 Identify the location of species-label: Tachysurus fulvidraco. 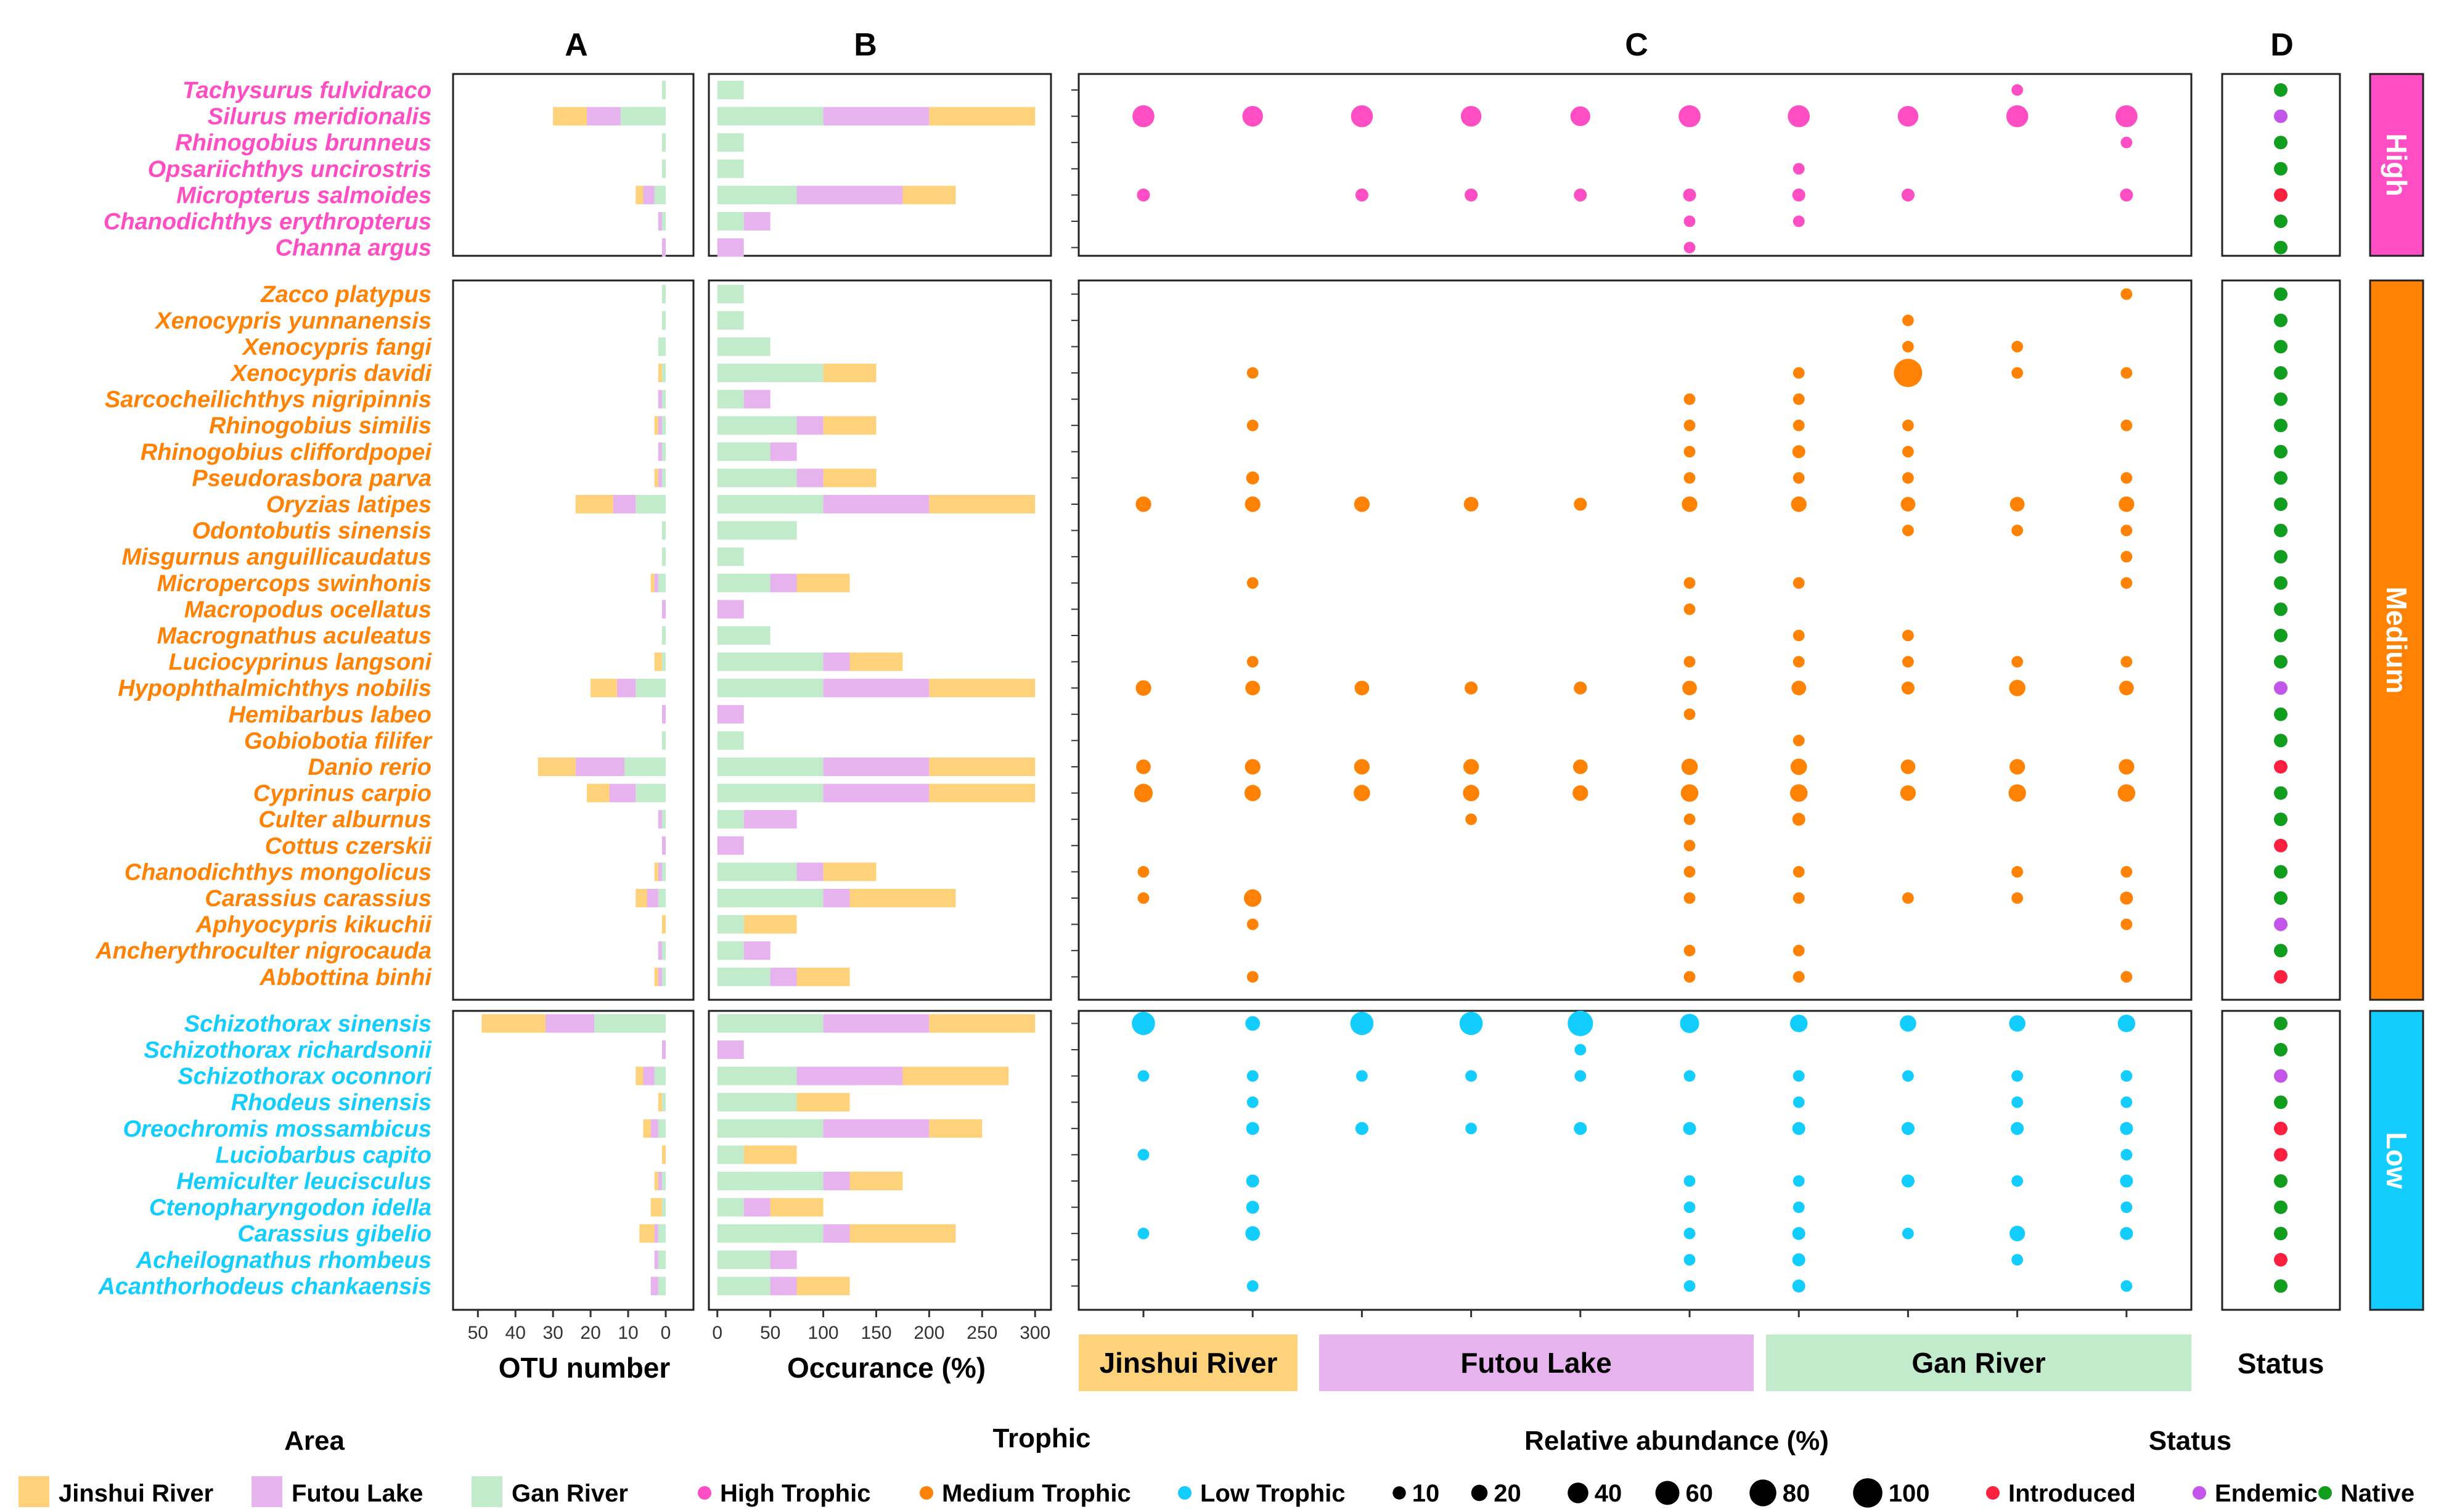
(306, 91).